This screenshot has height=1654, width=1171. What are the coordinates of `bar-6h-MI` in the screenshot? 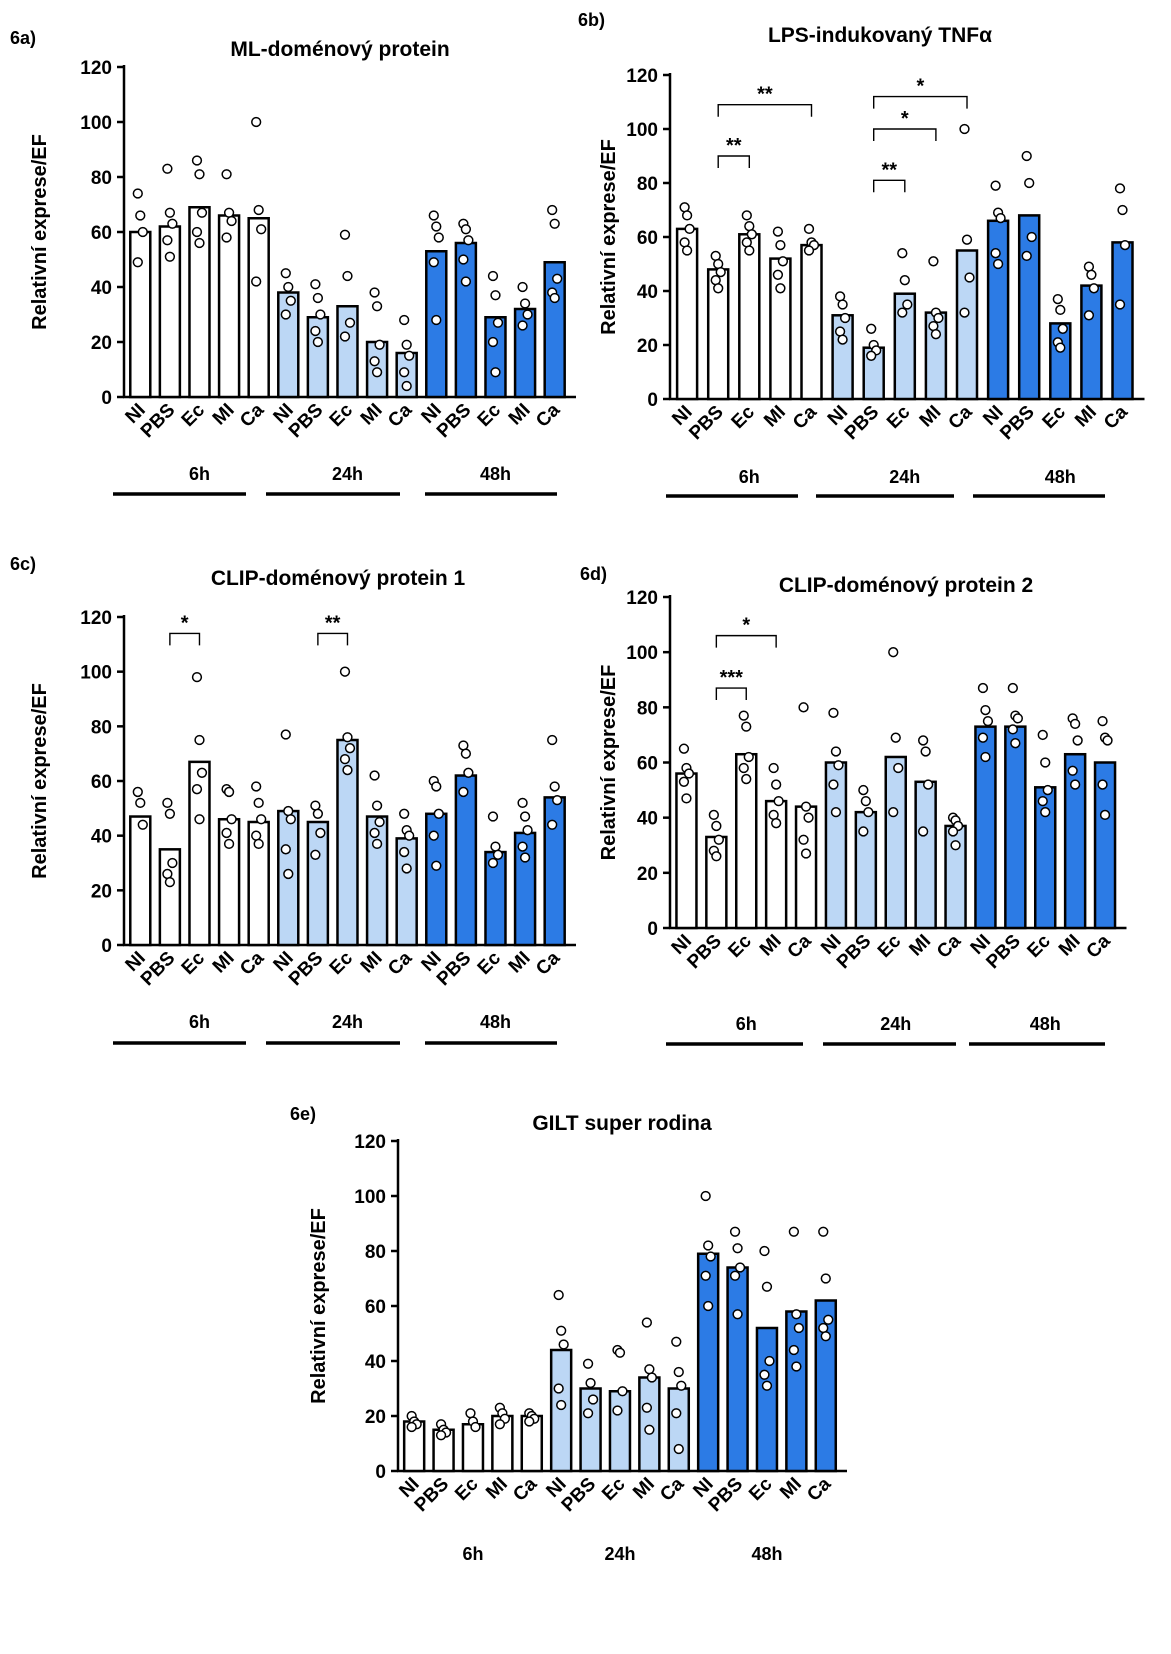 It's located at (229, 306).